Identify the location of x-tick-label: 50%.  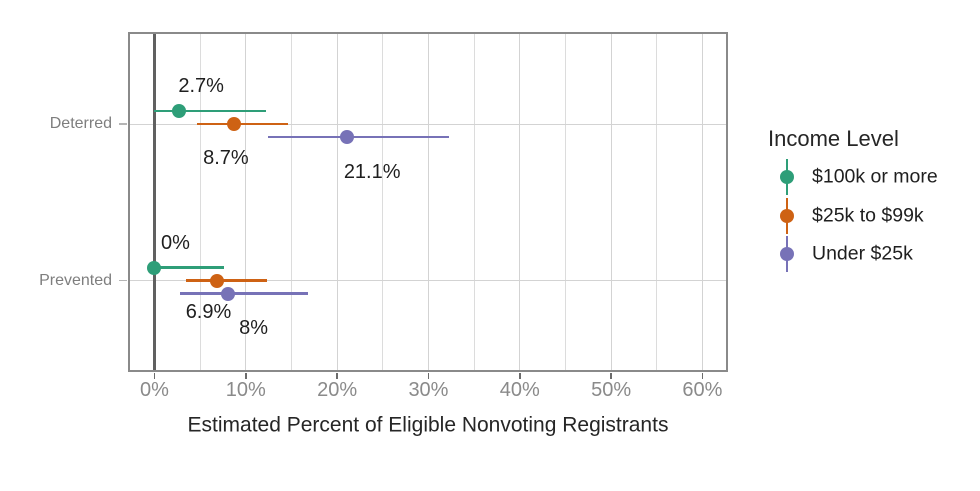
(611, 389).